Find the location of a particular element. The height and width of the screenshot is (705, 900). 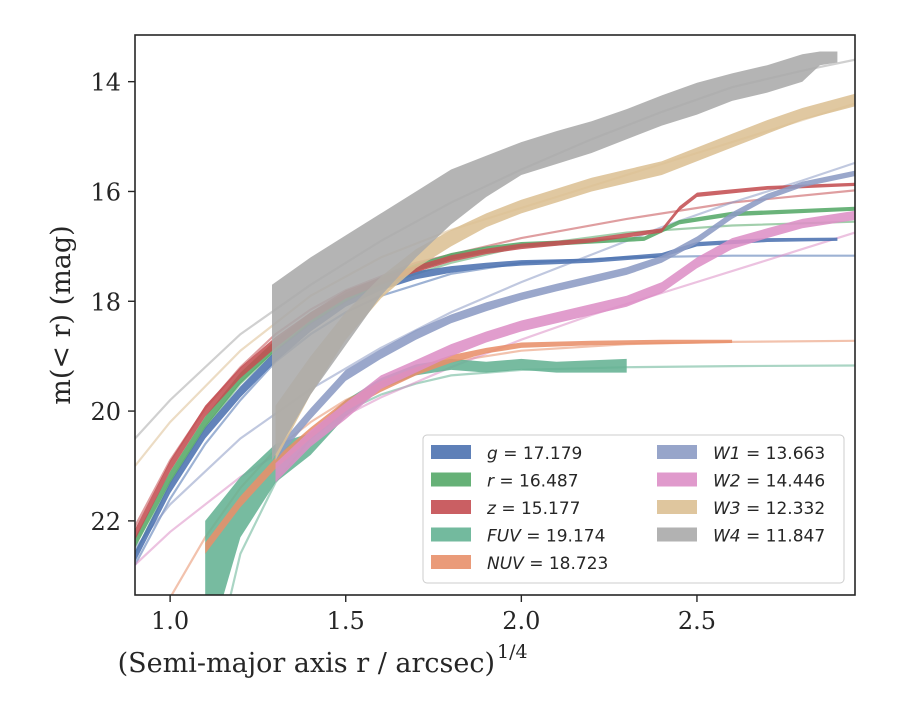

y-tick-label: 18 is located at coordinates (105, 302).